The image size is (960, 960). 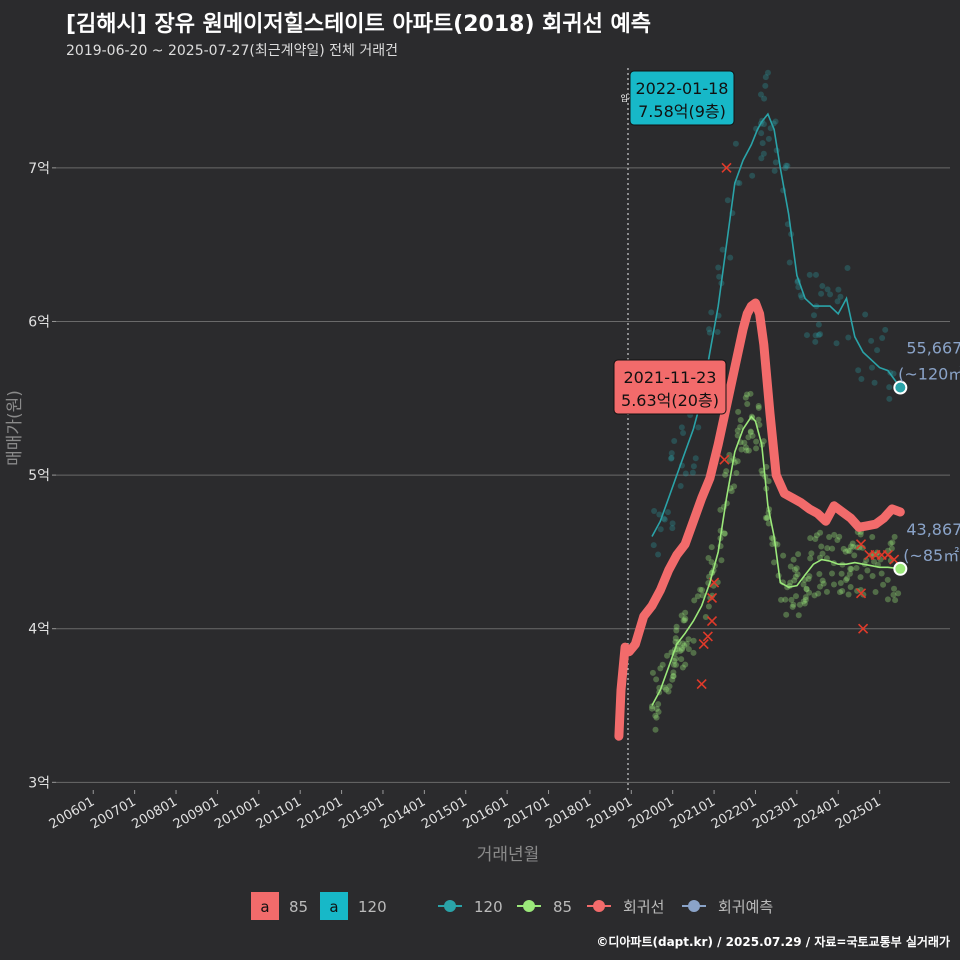 What do you see at coordinates (734, 813) in the screenshot?
I see `x-tick-label: 202201` at bounding box center [734, 813].